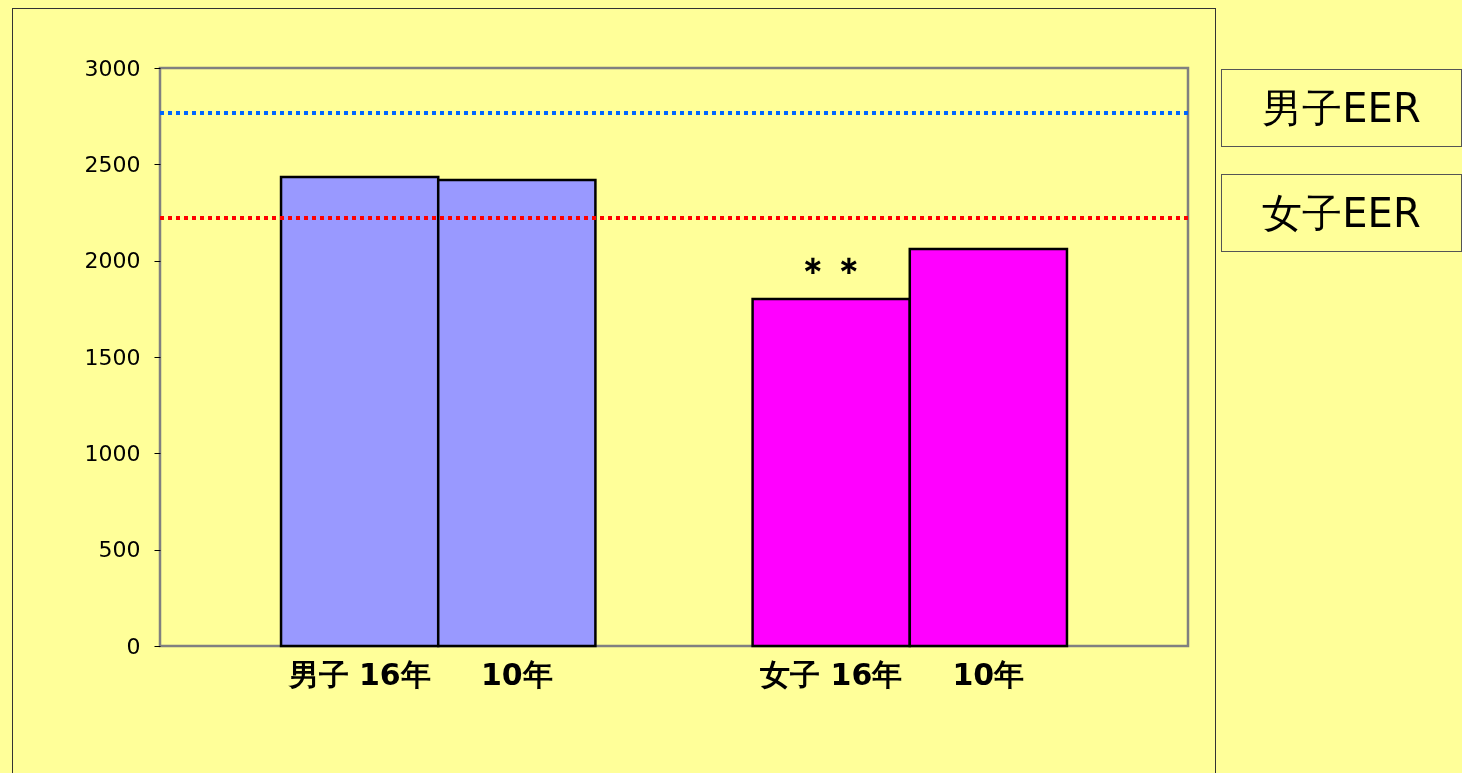 This screenshot has width=1462, height=773. Describe the element at coordinates (112, 453) in the screenshot. I see `y-tick-label: 1000` at that location.